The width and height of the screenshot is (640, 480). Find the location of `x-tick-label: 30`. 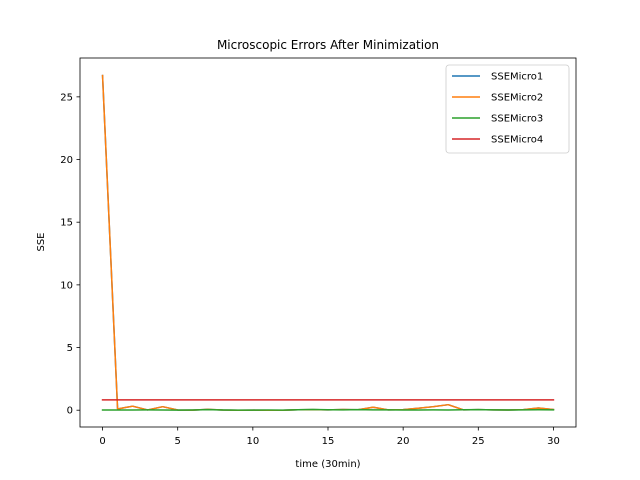

x-tick-label: 30 is located at coordinates (553, 441).